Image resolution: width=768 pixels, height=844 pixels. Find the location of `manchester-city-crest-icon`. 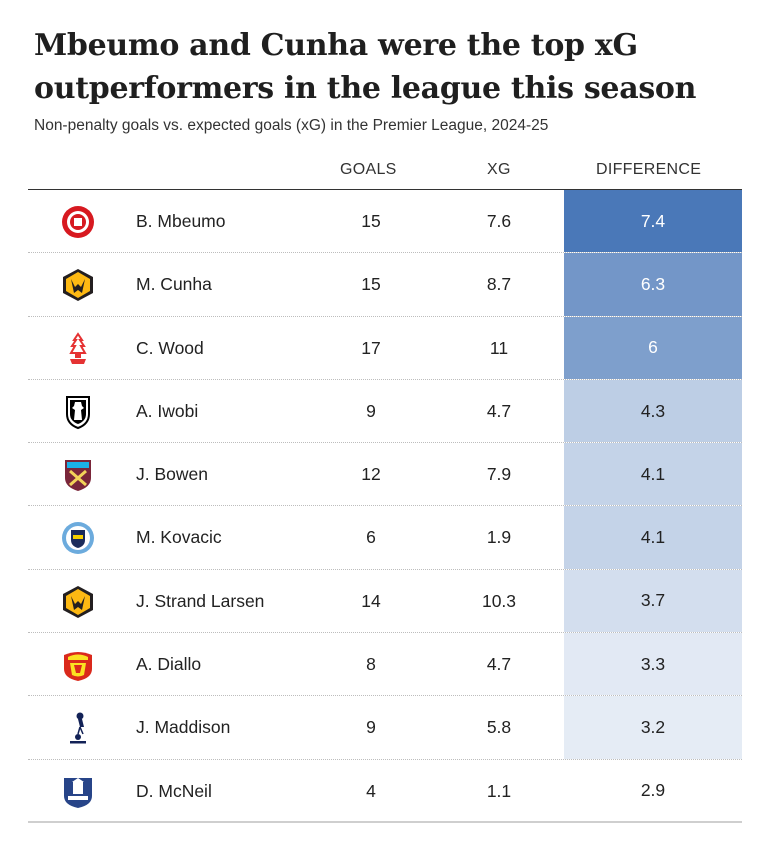

manchester-city-crest-icon is located at coordinates (78, 538).